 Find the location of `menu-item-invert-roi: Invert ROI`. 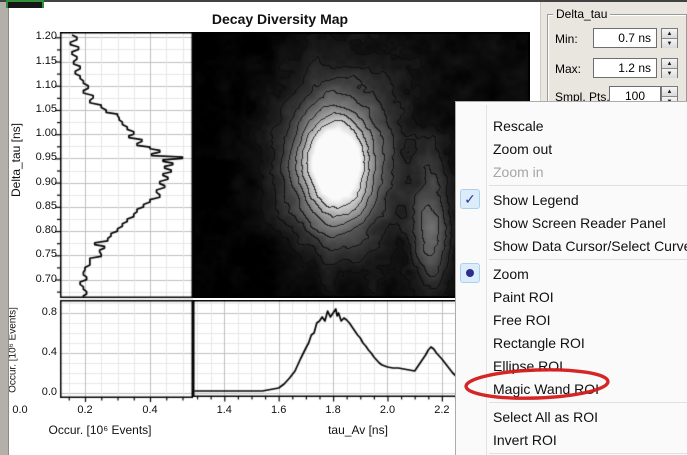

menu-item-invert-roi: Invert ROI is located at coordinates (571, 439).